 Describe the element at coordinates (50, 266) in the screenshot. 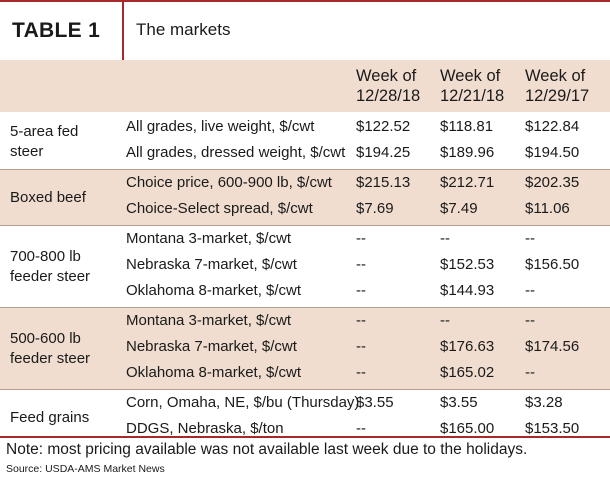

I see `group-category: 700-800 lb feeder steer` at that location.